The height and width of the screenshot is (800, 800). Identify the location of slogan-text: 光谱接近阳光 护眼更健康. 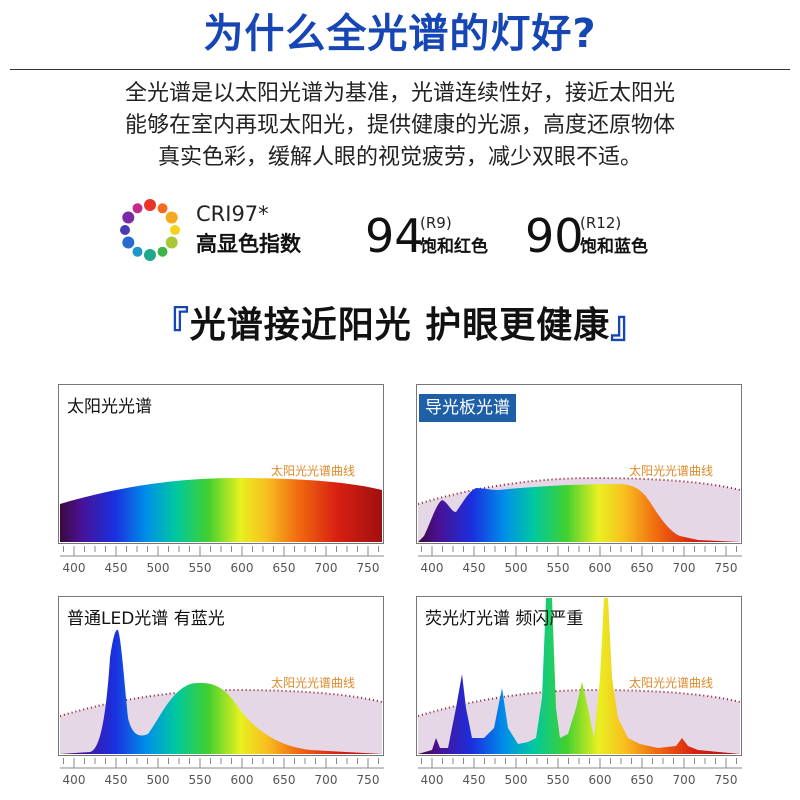
(400, 325).